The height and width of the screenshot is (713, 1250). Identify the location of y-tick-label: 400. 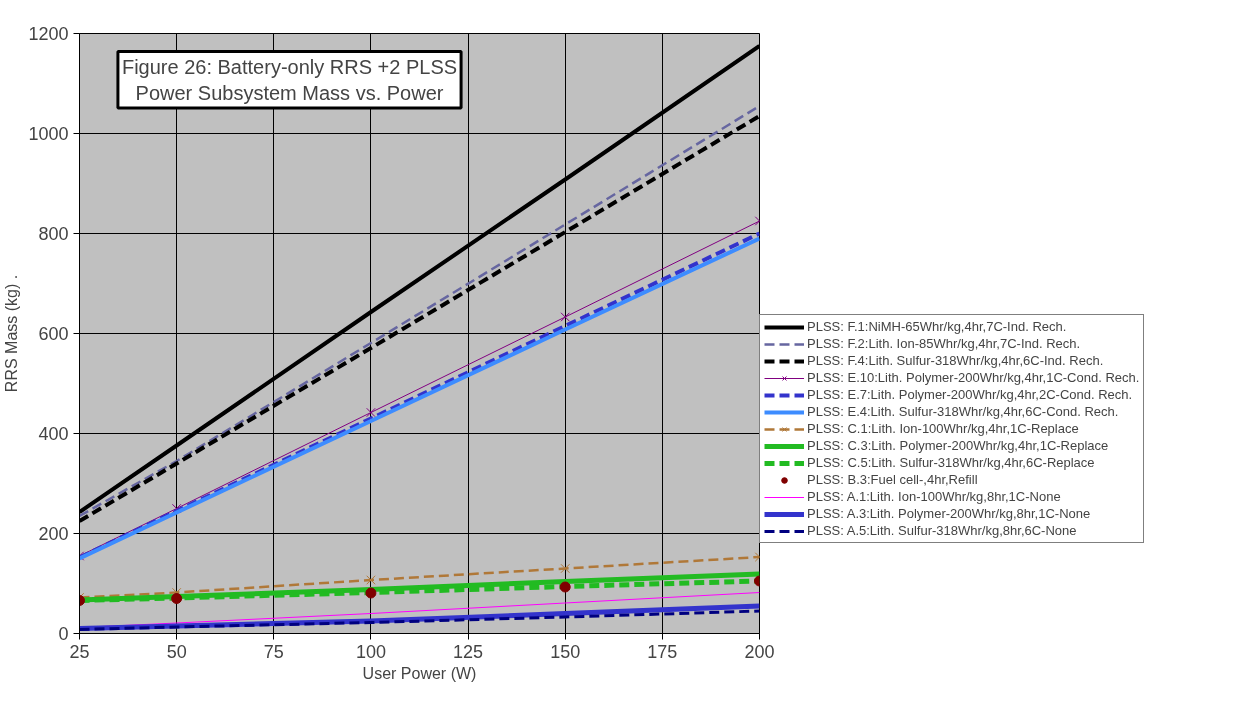
(53, 434).